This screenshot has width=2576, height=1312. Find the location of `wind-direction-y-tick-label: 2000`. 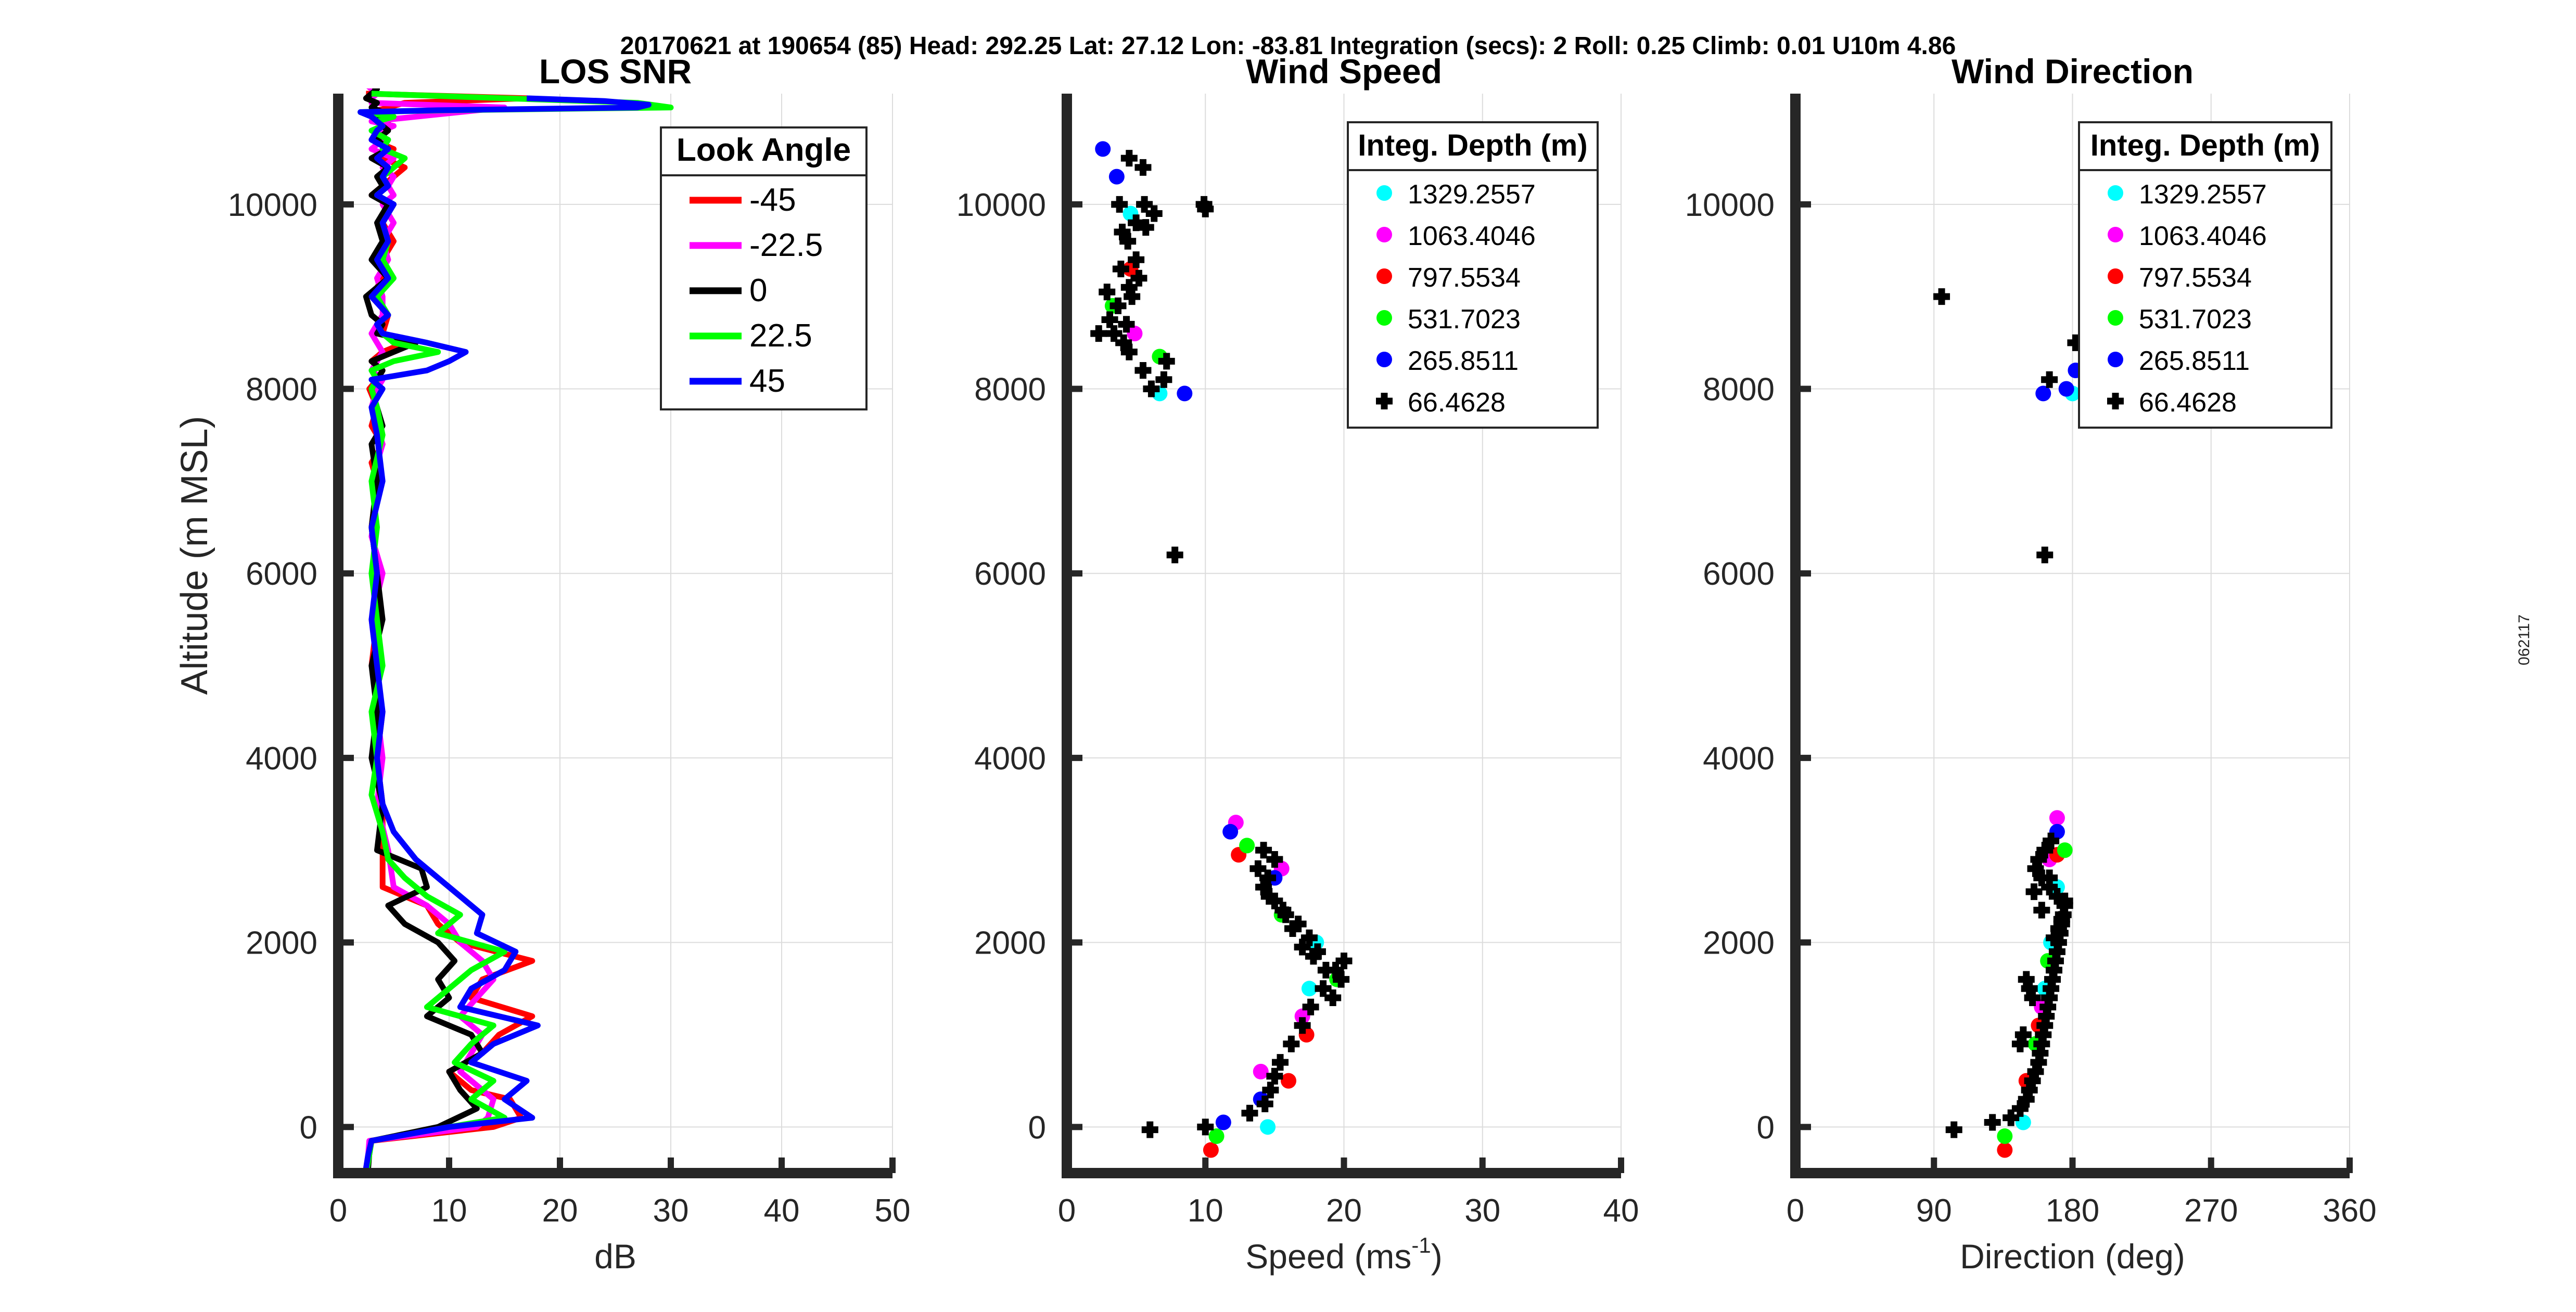

wind-direction-y-tick-label: 2000 is located at coordinates (1739, 943).